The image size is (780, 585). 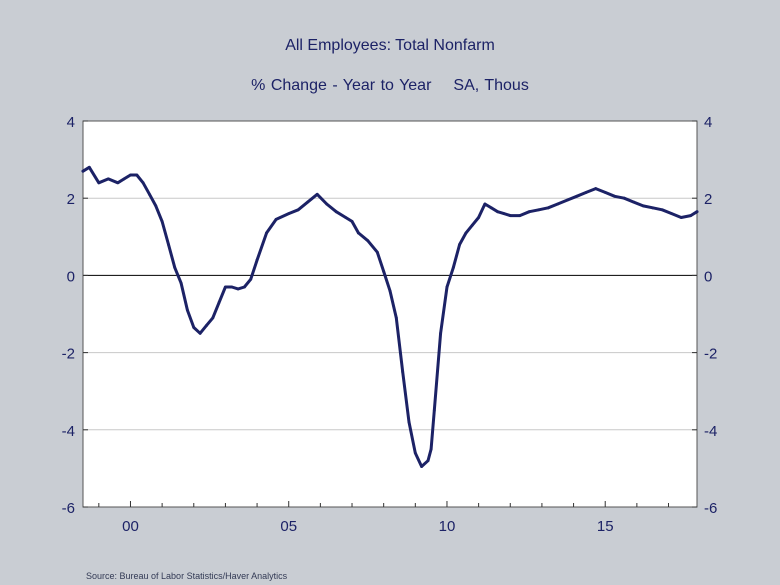 I want to click on subtitle-measure: % Change - Year to Year, so click(x=341, y=85).